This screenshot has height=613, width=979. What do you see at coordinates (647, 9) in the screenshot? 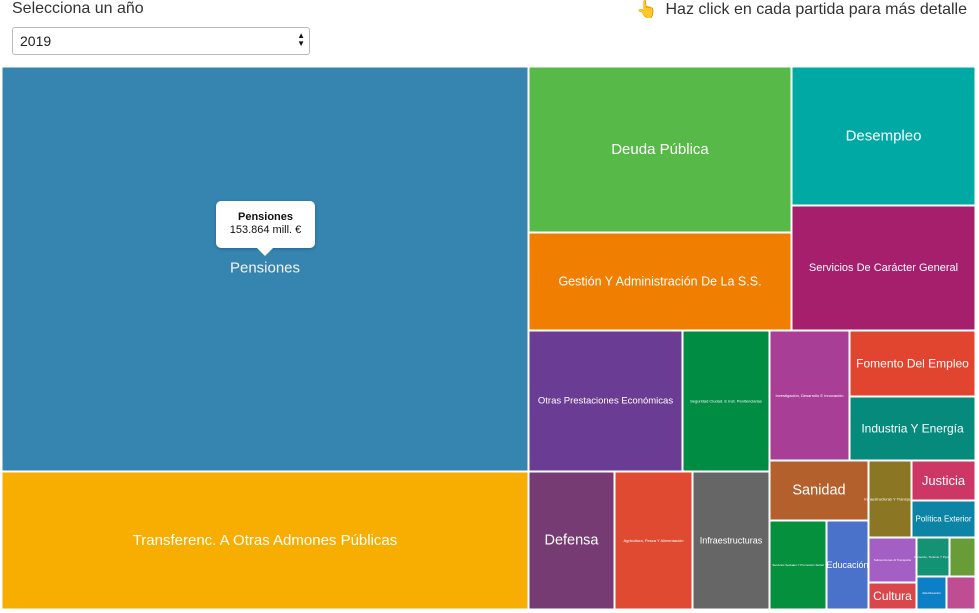
I see `pointing-hand-icon: 👆` at bounding box center [647, 9].